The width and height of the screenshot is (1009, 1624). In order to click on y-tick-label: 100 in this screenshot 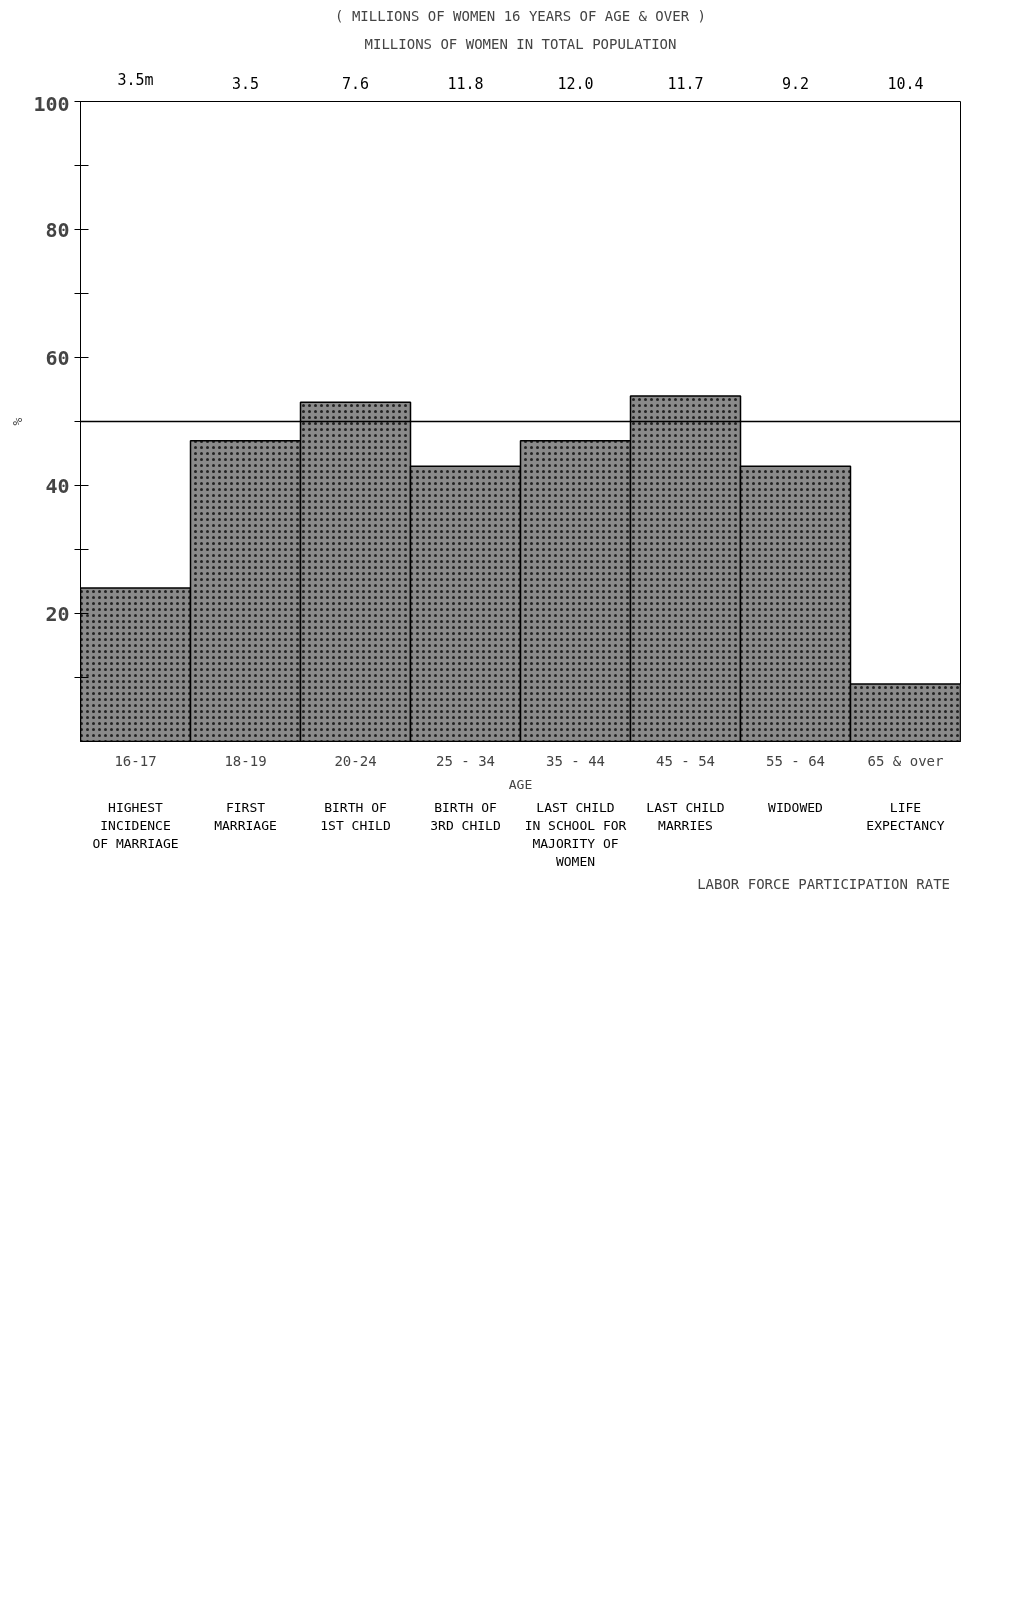, I will do `click(51, 103)`.